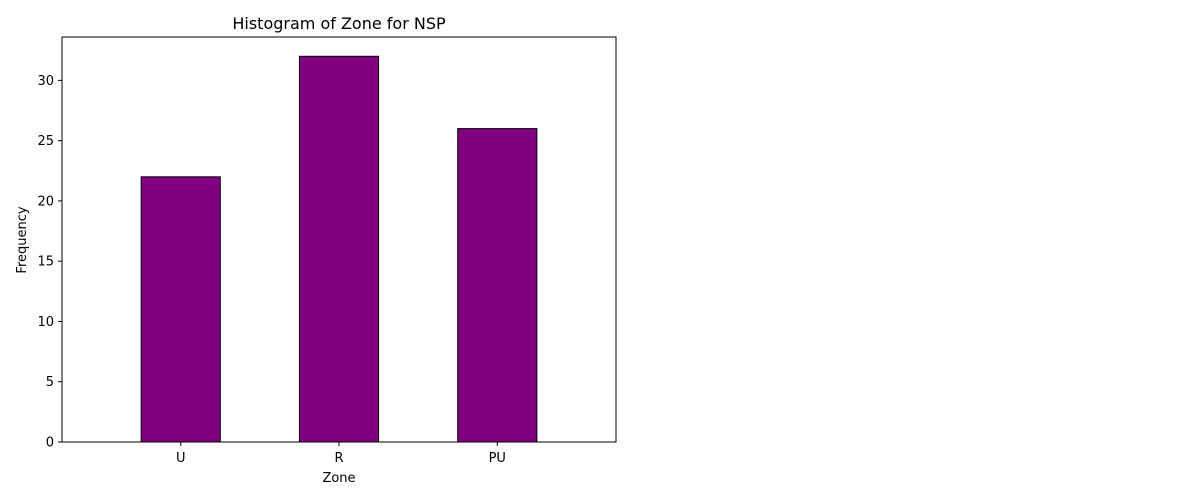 Image resolution: width=1200 pixels, height=500 pixels. What do you see at coordinates (497, 285) in the screenshot?
I see `bar-pu` at bounding box center [497, 285].